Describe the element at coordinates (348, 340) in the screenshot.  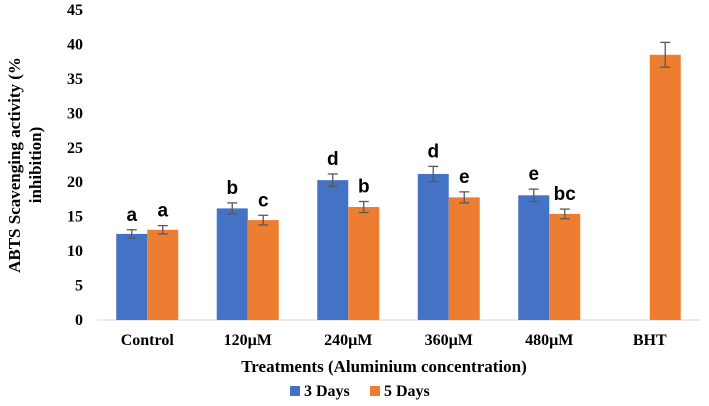
I see `x-tick-label: 240µM` at that location.